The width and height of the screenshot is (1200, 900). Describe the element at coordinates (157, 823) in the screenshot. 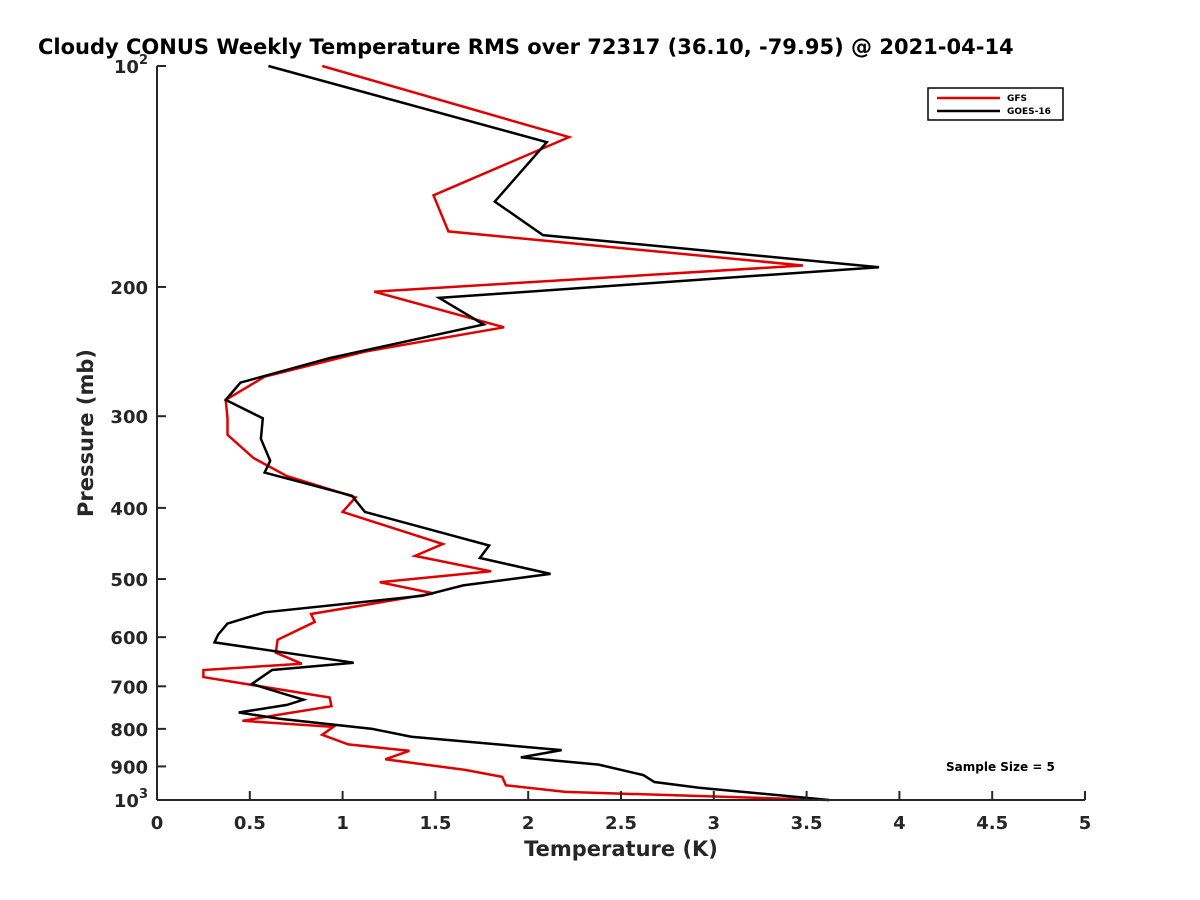

I see `x-tick-label: 0` at that location.